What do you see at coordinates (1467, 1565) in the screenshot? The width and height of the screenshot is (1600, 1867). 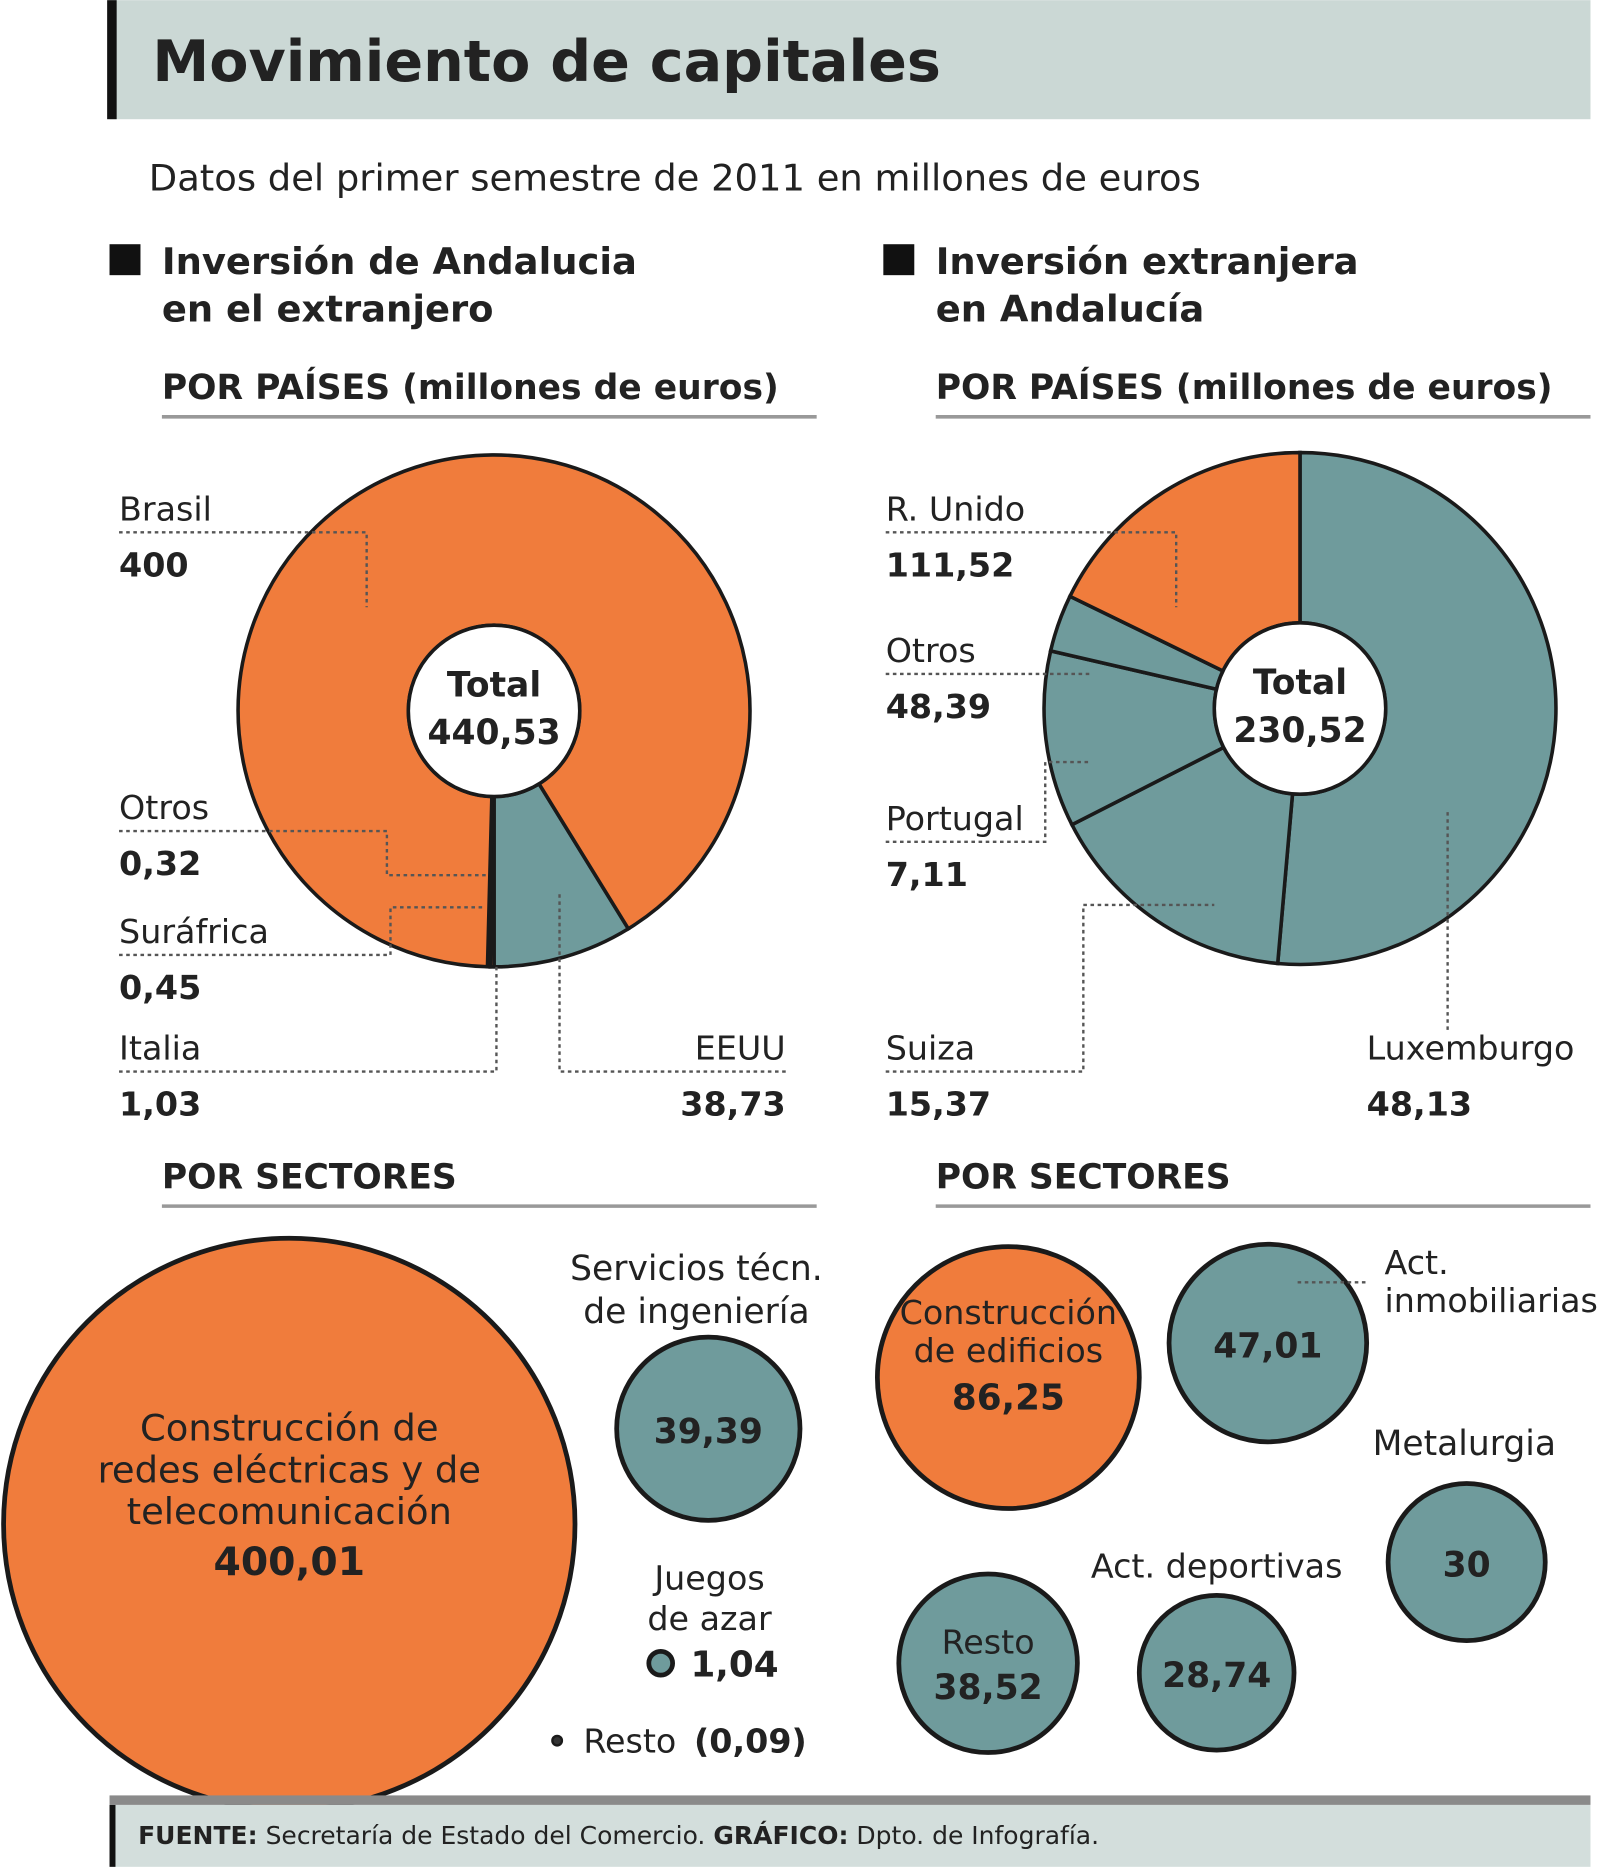 I see `bubble-text: 30` at bounding box center [1467, 1565].